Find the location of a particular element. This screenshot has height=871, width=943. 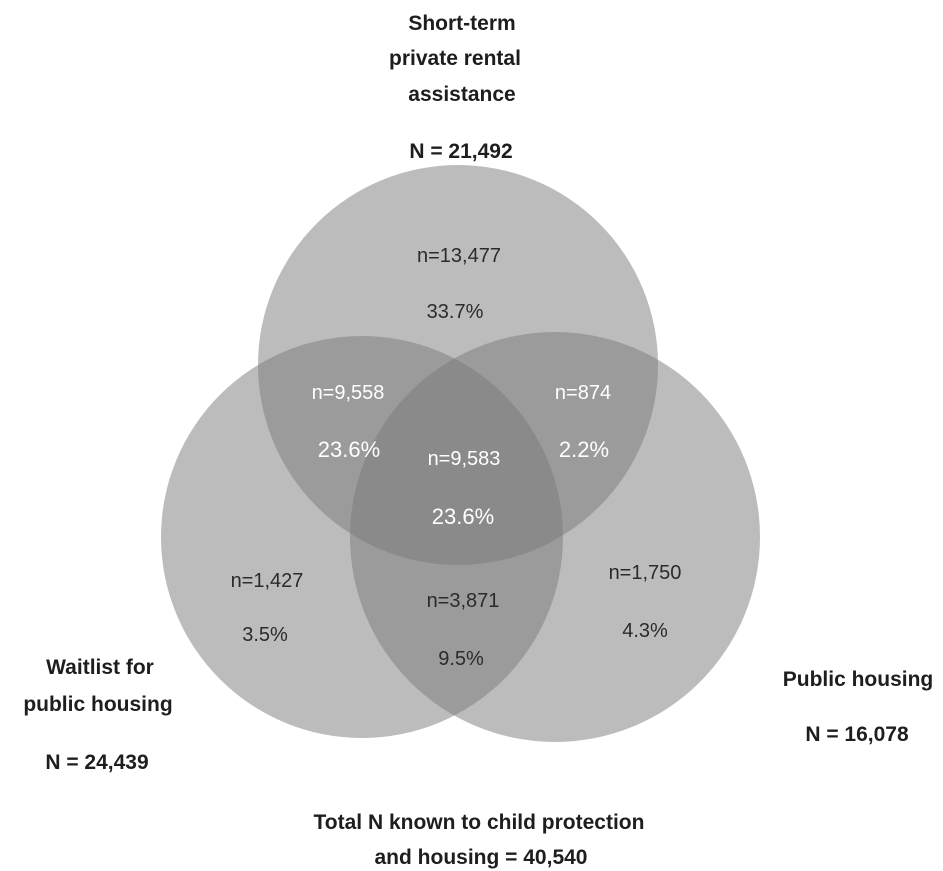

waitlist-public-percent: 9.5% is located at coordinates (461, 659).